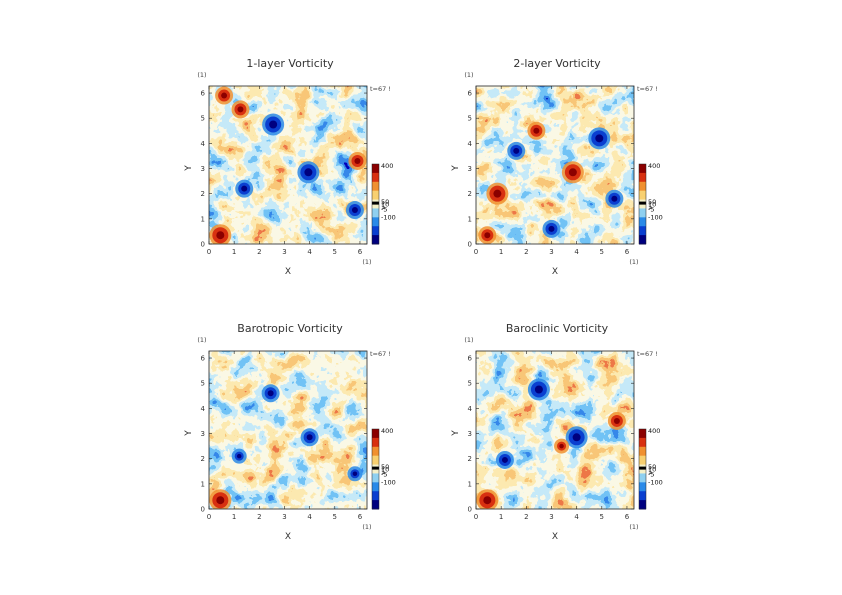 The height and width of the screenshot is (595, 842). I want to click on panel-title: Barotropic Vorticity, so click(290, 328).